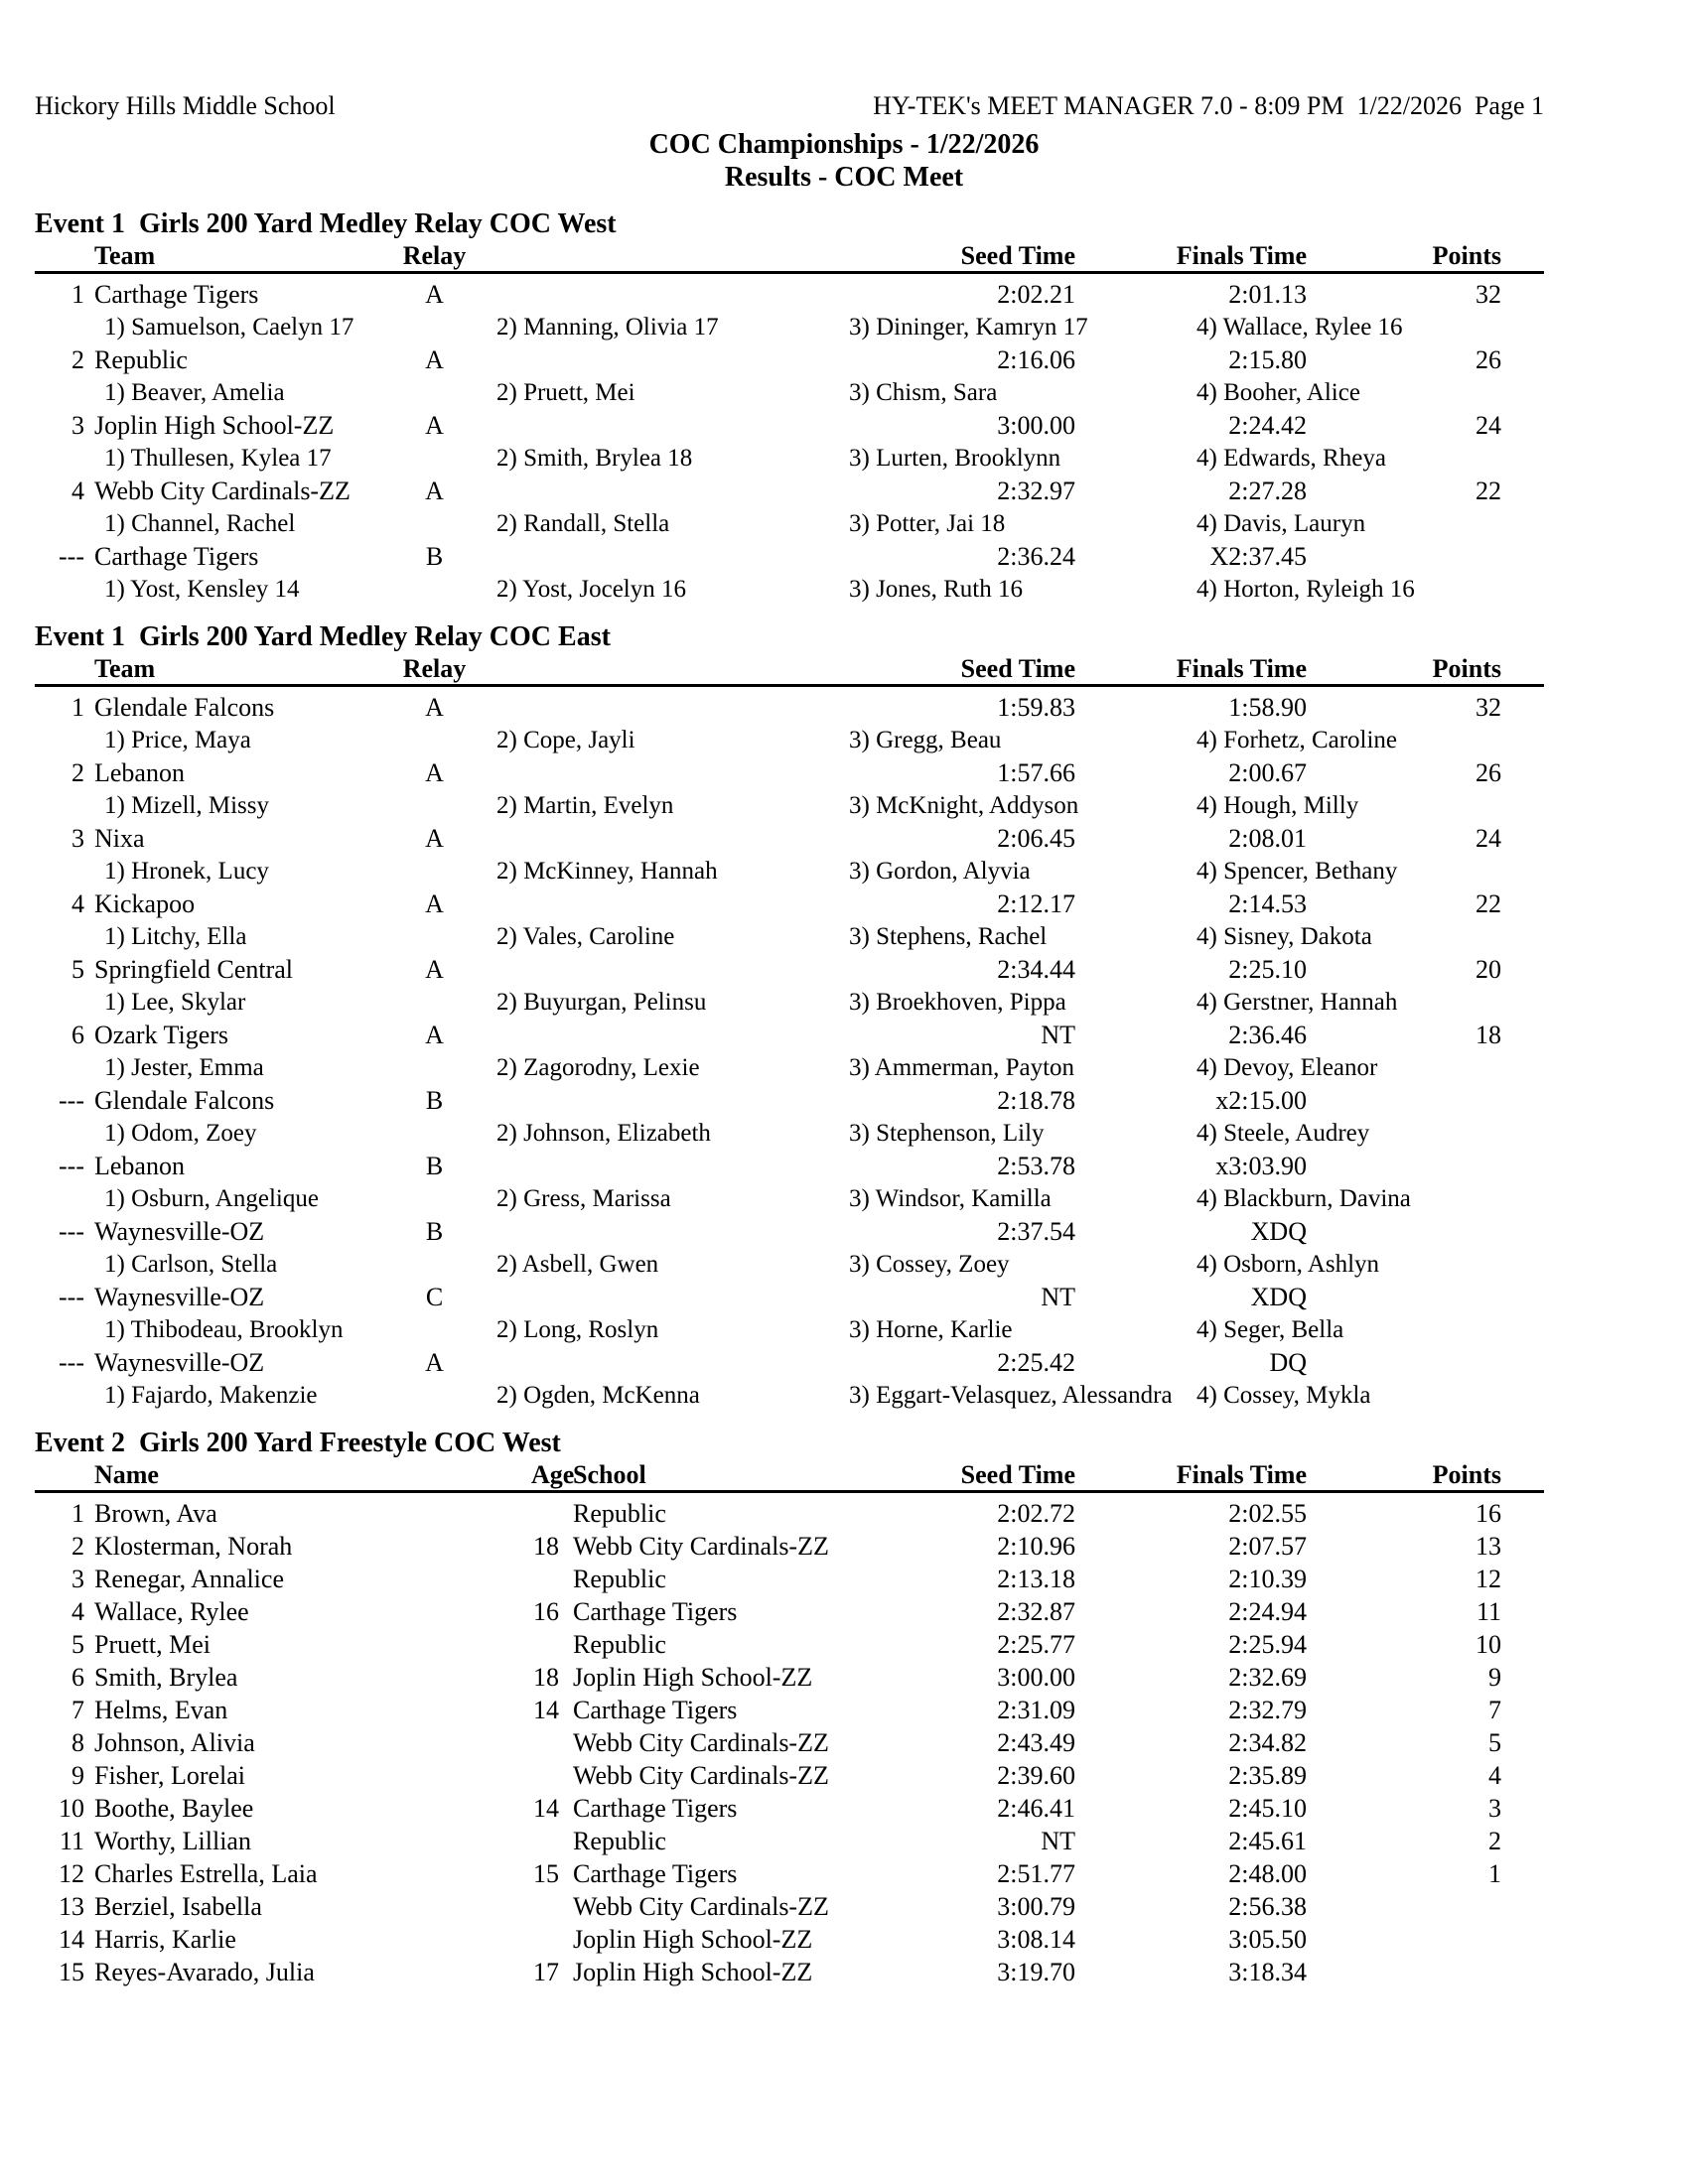 Image resolution: width=1688 pixels, height=2184 pixels. What do you see at coordinates (929, 1264) in the screenshot?
I see `swimmer-leg-3: 3) Cossey, Zoey` at bounding box center [929, 1264].